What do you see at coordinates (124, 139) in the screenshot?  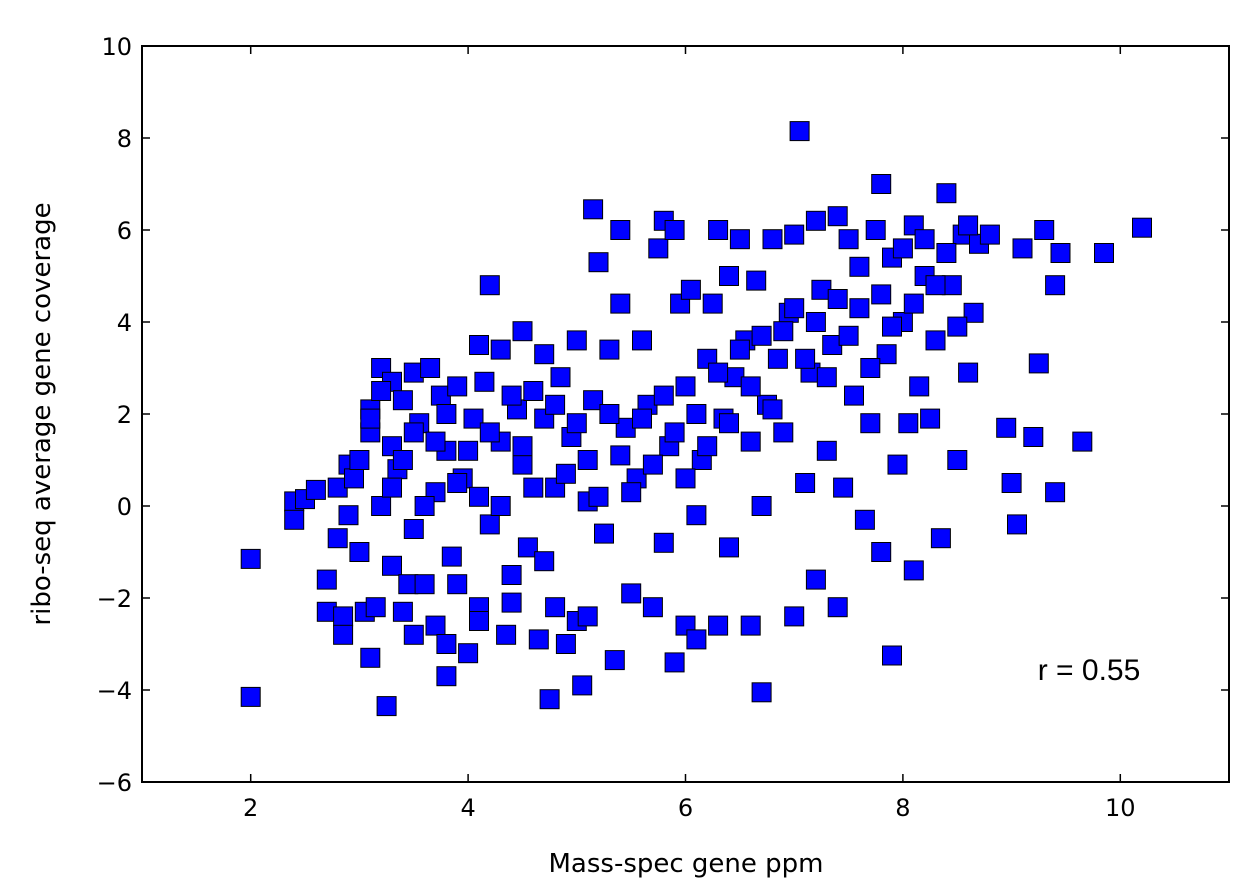 I see `y-tick-label: 8` at bounding box center [124, 139].